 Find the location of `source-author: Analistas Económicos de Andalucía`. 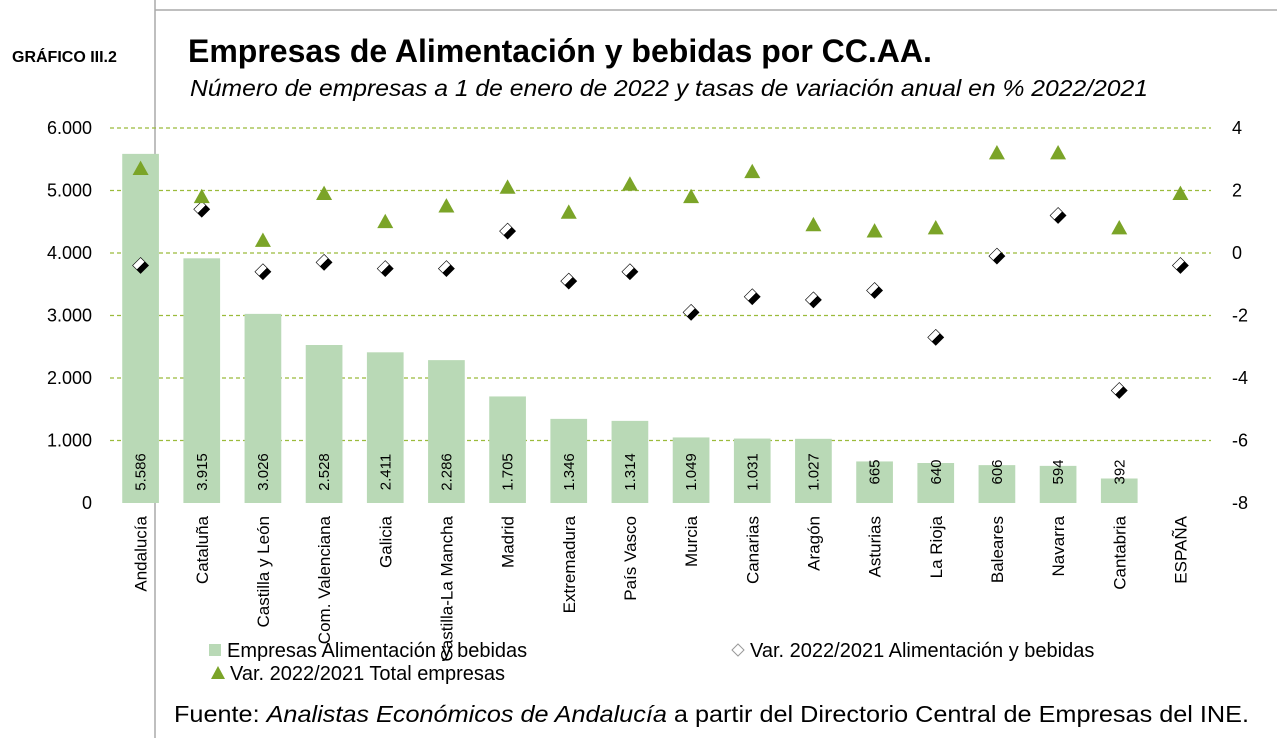

source-author: Analistas Económicos de Andalucía is located at coordinates (465, 714).